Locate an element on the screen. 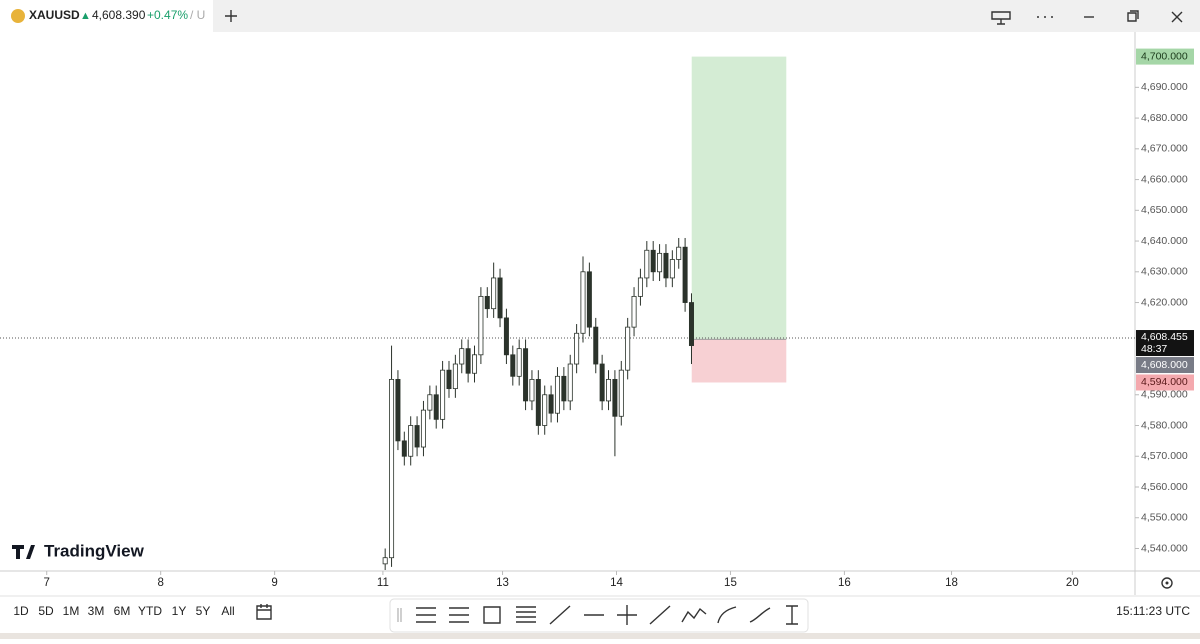 The image size is (1200, 644). taskbar-edge is located at coordinates (600, 636).